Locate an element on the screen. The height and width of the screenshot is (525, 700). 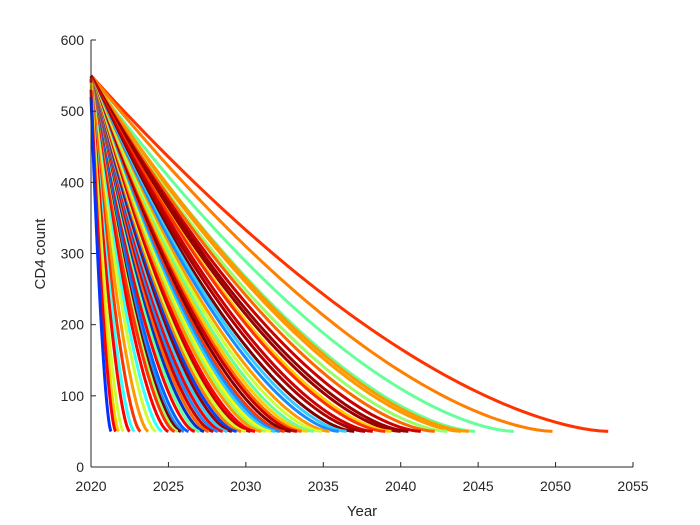
y-axis-label: CD4 count is located at coordinates (40, 254).